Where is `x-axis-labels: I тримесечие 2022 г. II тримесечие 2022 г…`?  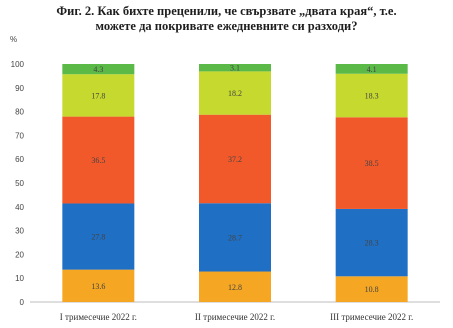
x-axis-labels: I тримесечие 2022 г. II тримесечие 2022 г… is located at coordinates (236, 317).